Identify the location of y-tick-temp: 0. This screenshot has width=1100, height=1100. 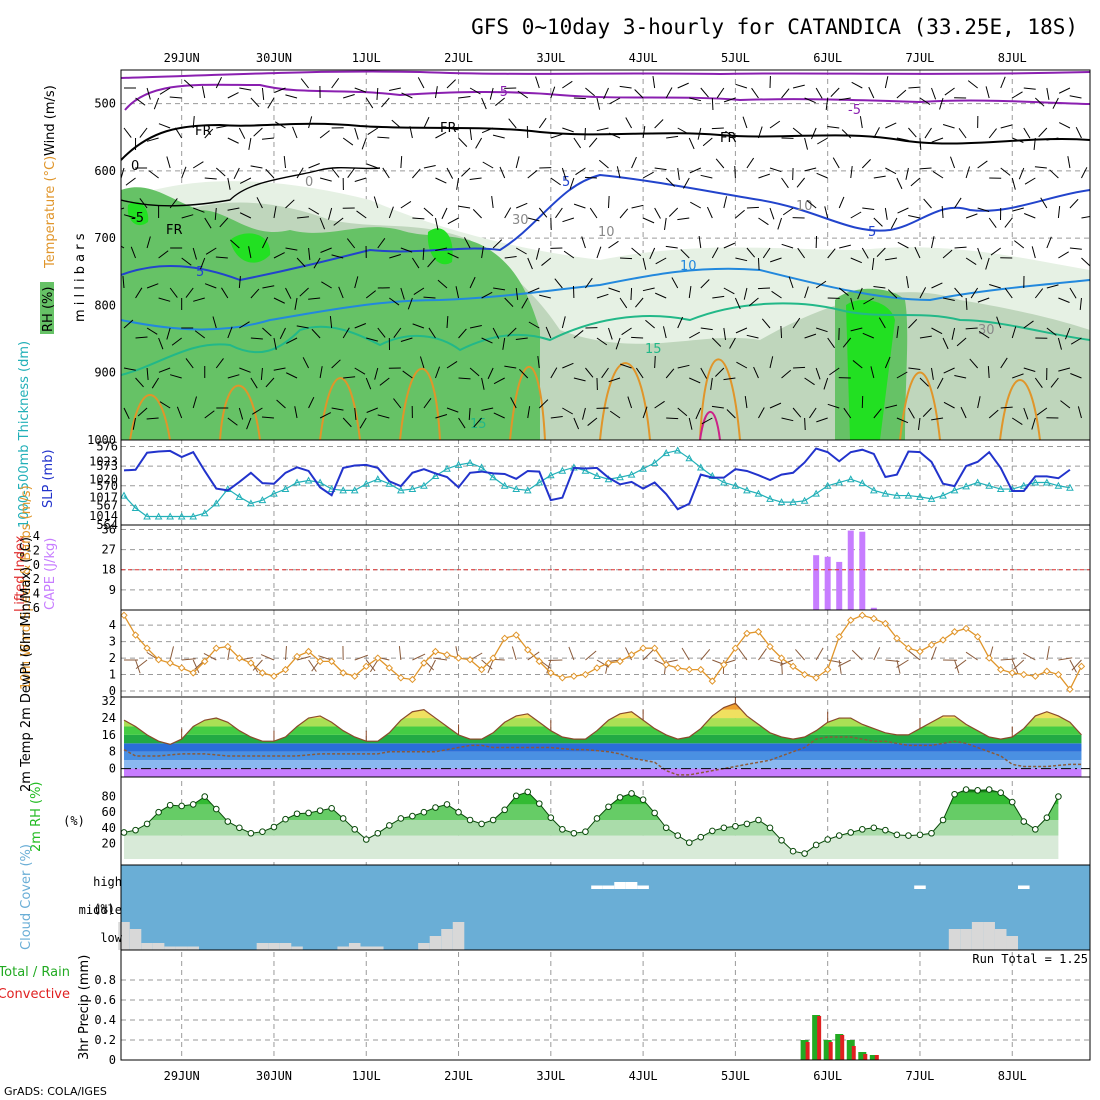
(112, 769).